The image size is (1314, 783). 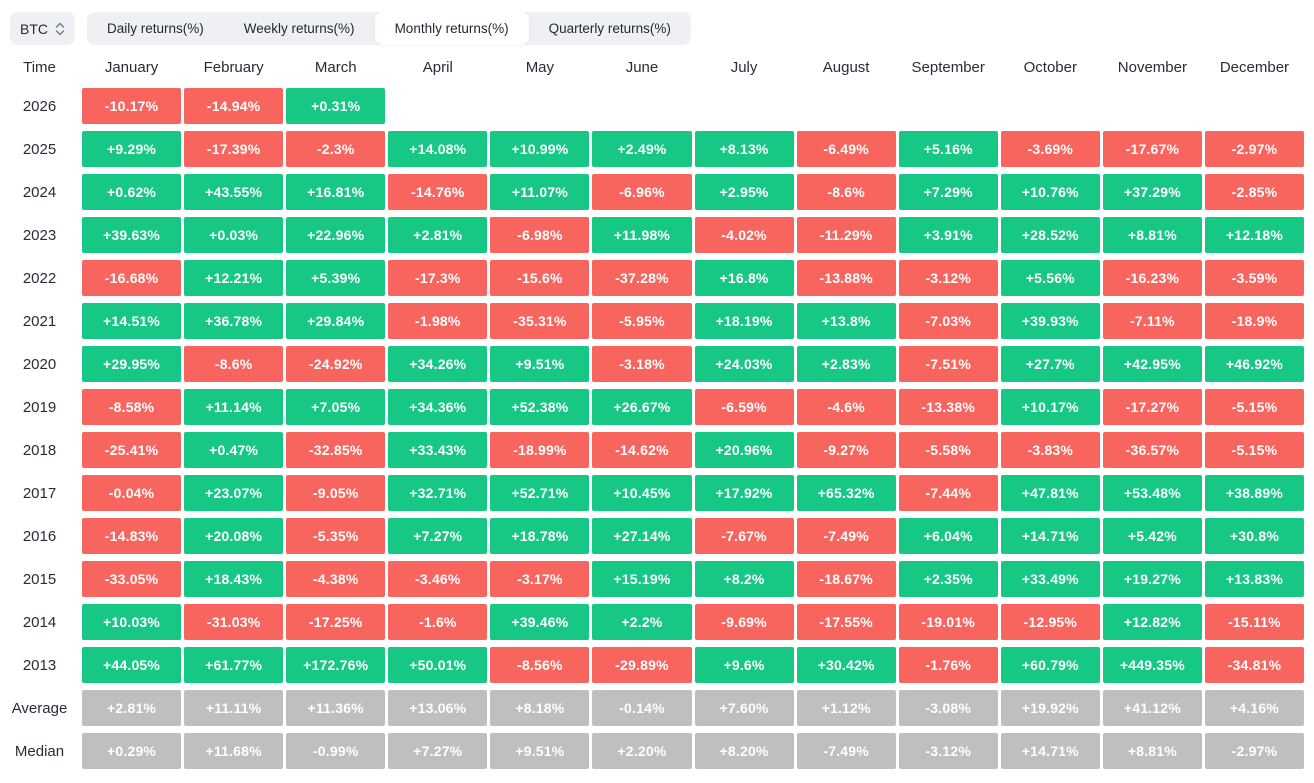 I want to click on return-cell: +7.05%, so click(x=336, y=407).